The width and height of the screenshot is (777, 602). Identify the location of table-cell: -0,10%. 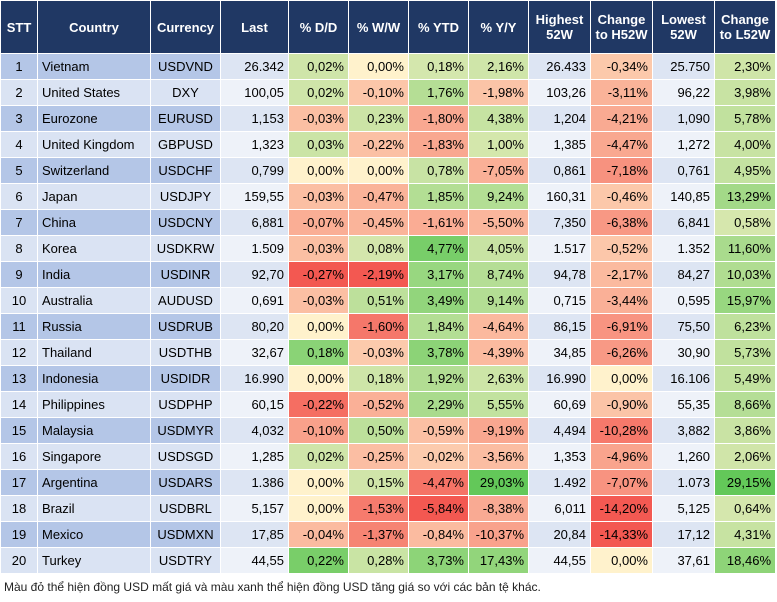
(318, 430).